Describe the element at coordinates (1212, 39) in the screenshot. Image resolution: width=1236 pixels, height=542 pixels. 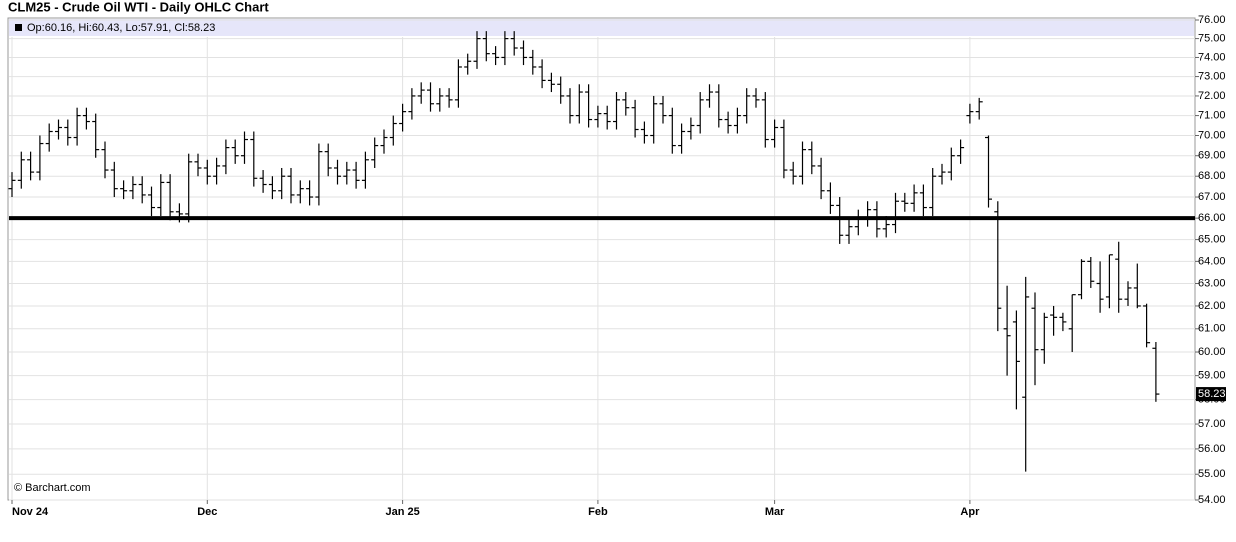
I see `y-tick-label: 75.00` at that location.